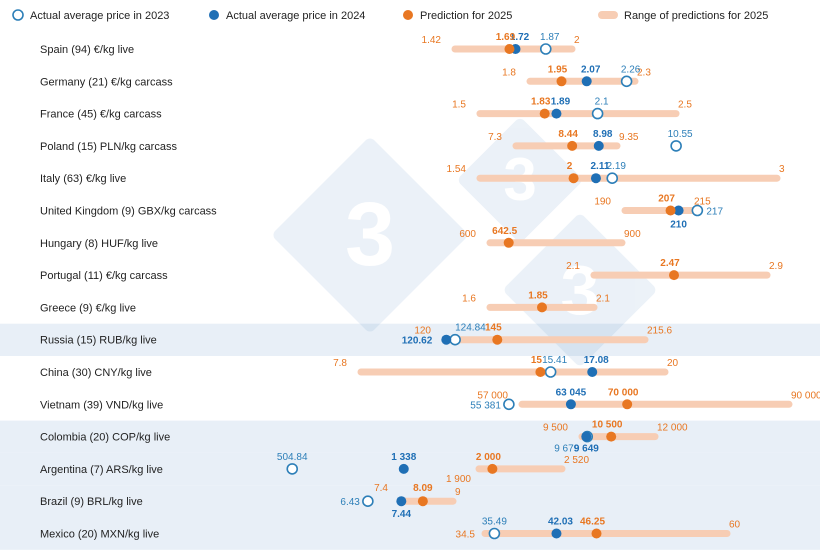 This screenshot has width=820, height=552. What do you see at coordinates (99, 16) in the screenshot?
I see `legend-label-2023: Actual average price in 2023` at bounding box center [99, 16].